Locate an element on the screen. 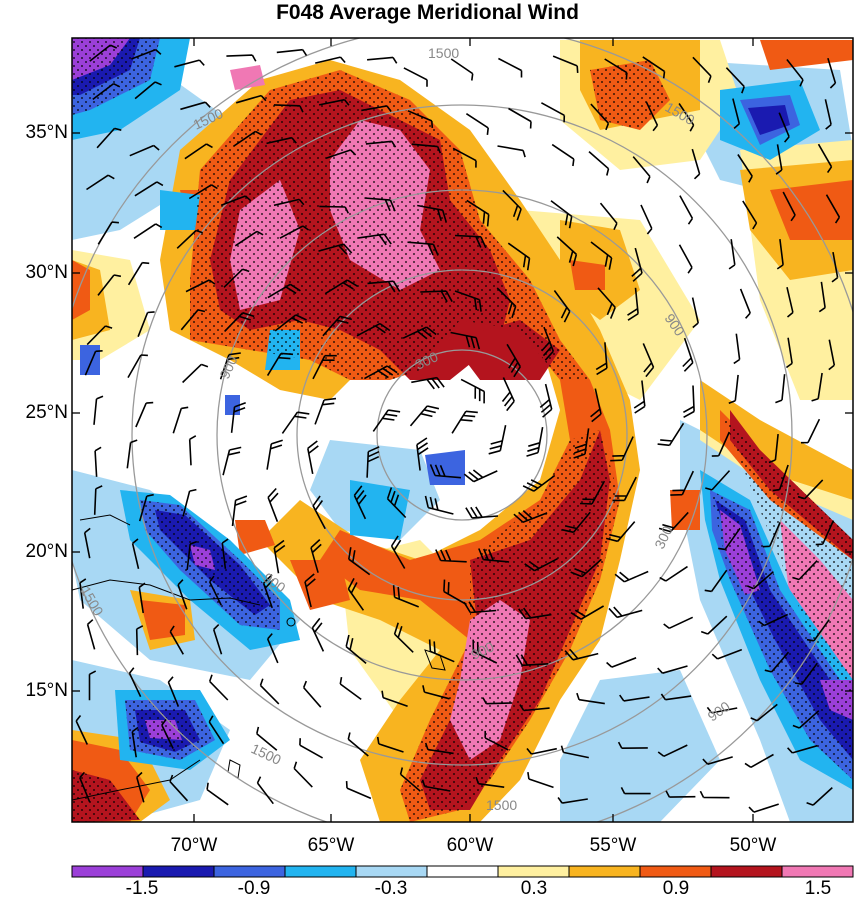 Image resolution: width=855 pixels, height=900 pixels. coastline is located at coordinates (105, 520).